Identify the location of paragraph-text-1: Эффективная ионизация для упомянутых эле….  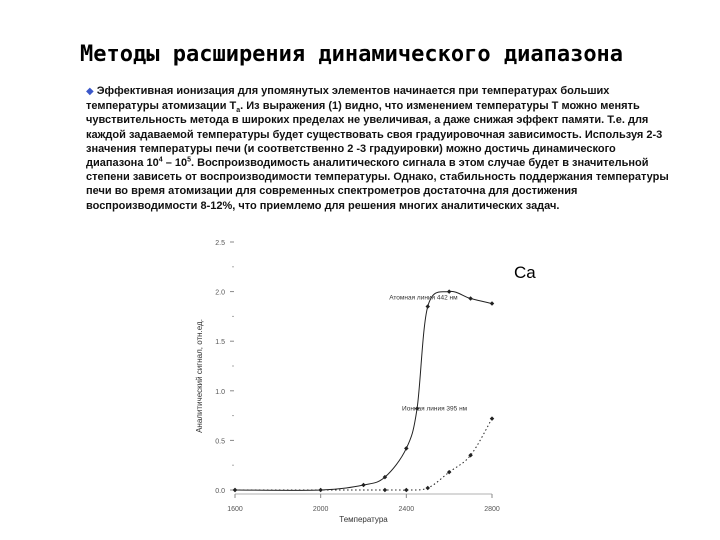
(348, 99).